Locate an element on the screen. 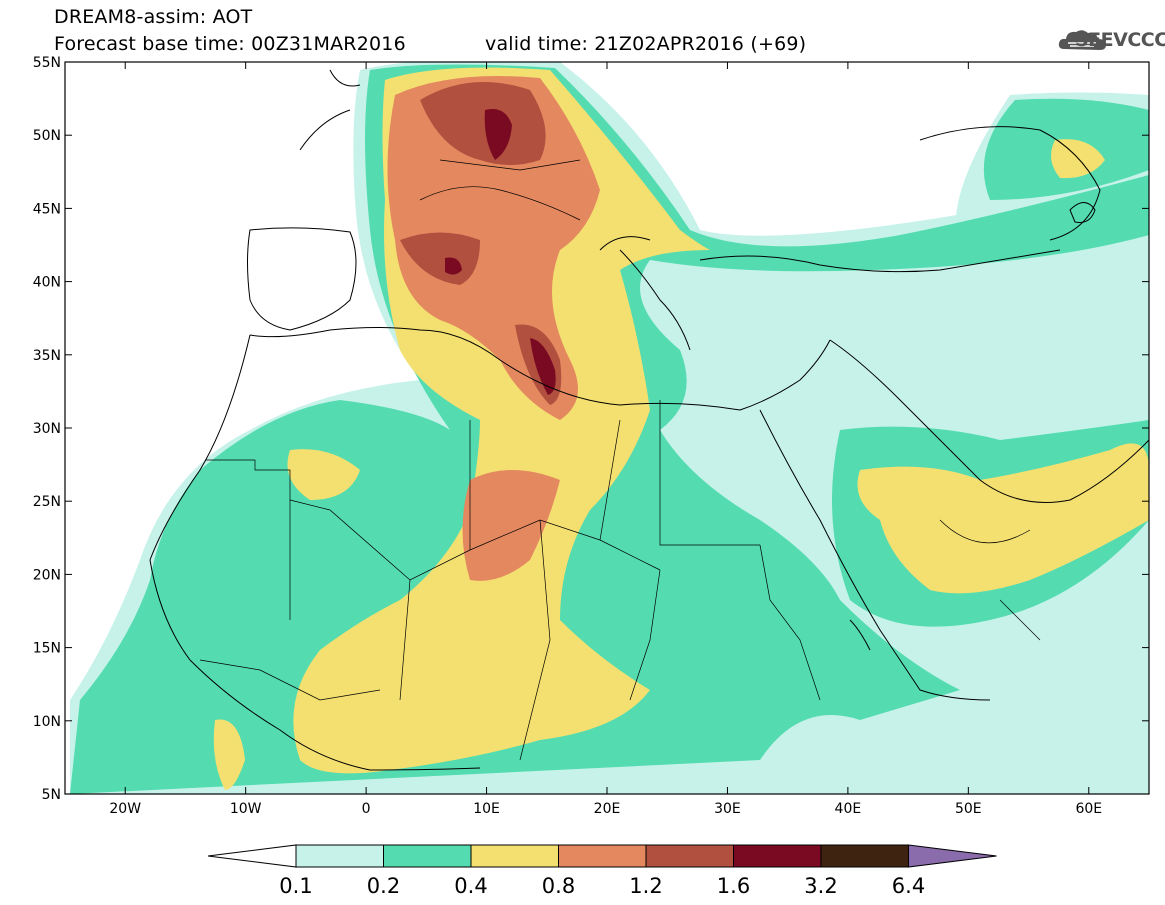 The image size is (1165, 905). colorbar-level-label: 3.2 is located at coordinates (820, 886).